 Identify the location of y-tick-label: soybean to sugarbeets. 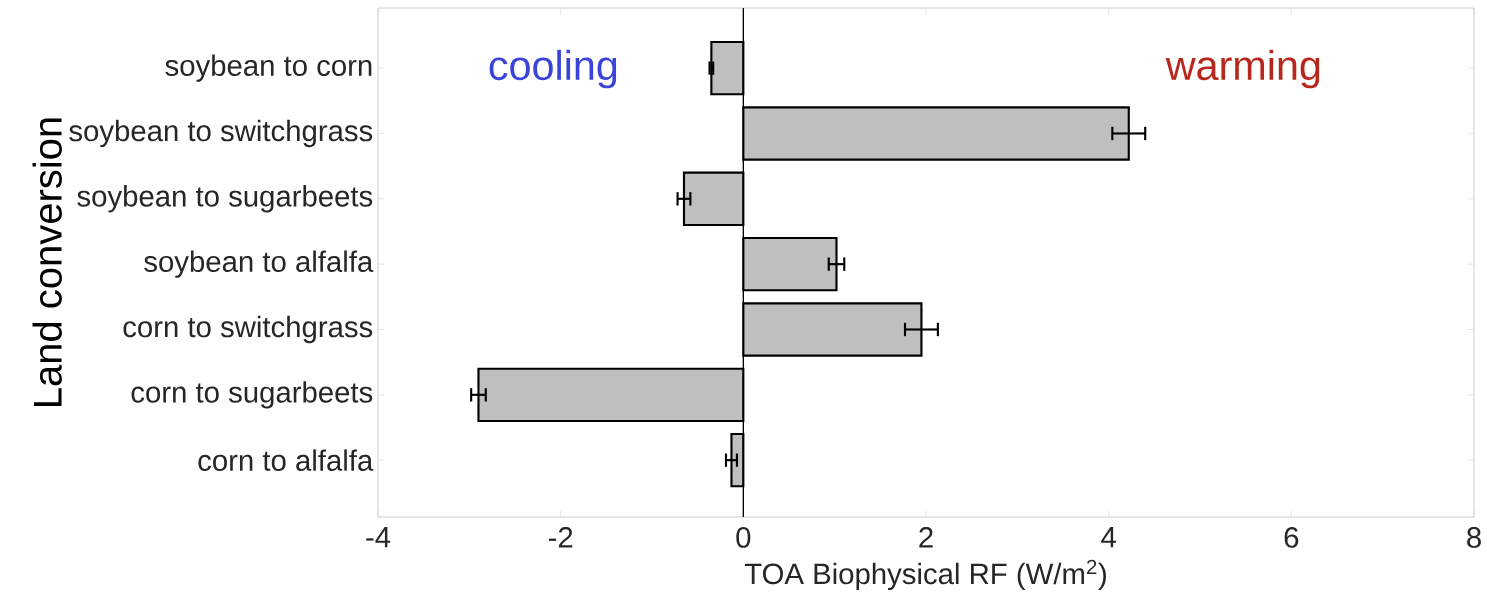
(225, 199).